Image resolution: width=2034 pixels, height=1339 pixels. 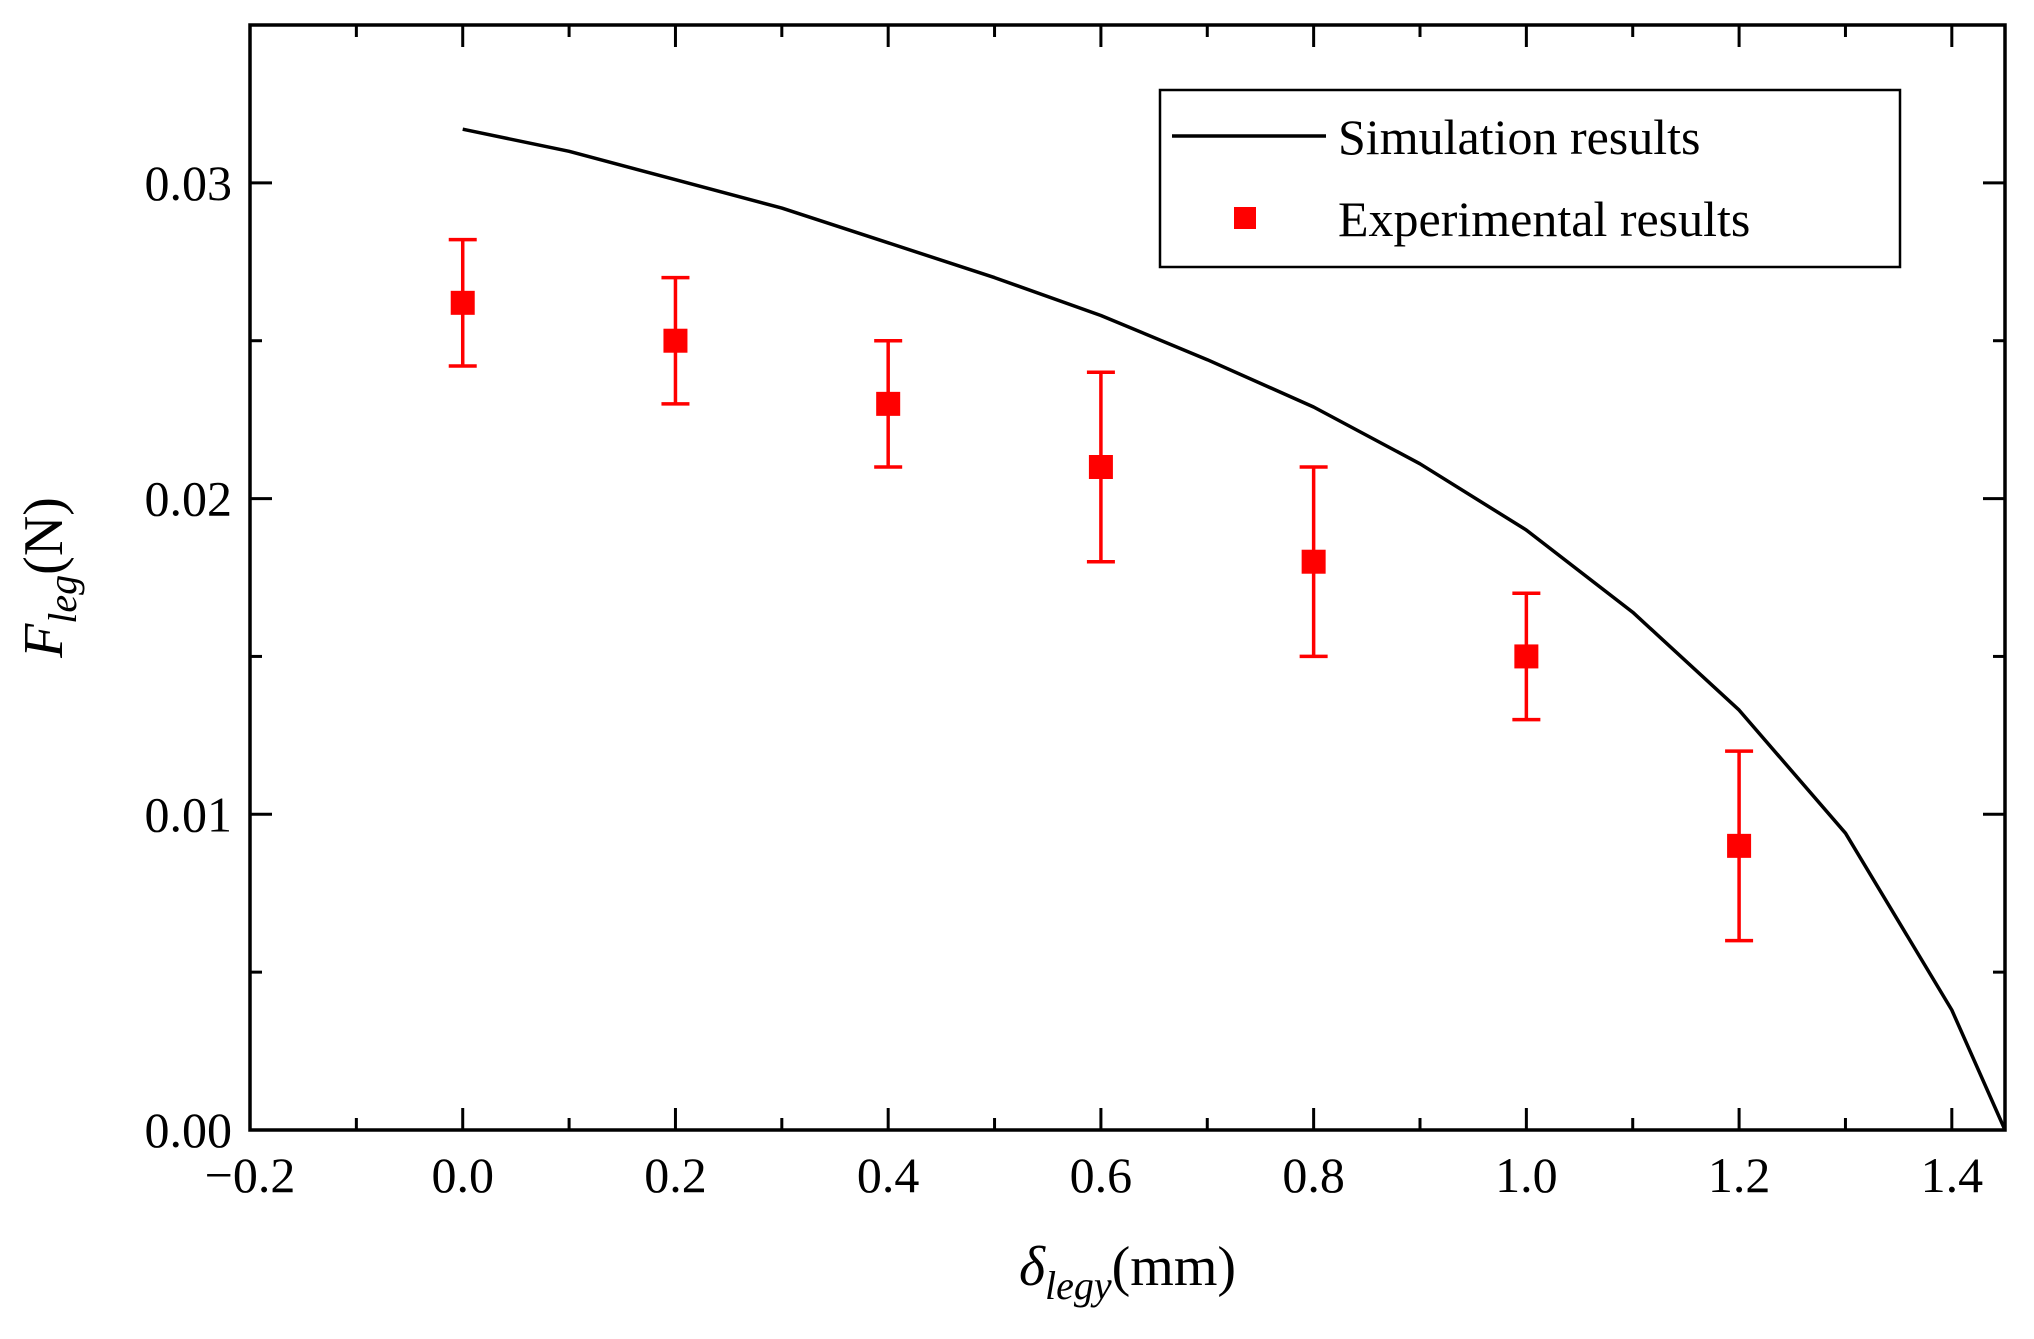 I want to click on x-axis-label: δlegy(mm), so click(x=1127, y=1272).